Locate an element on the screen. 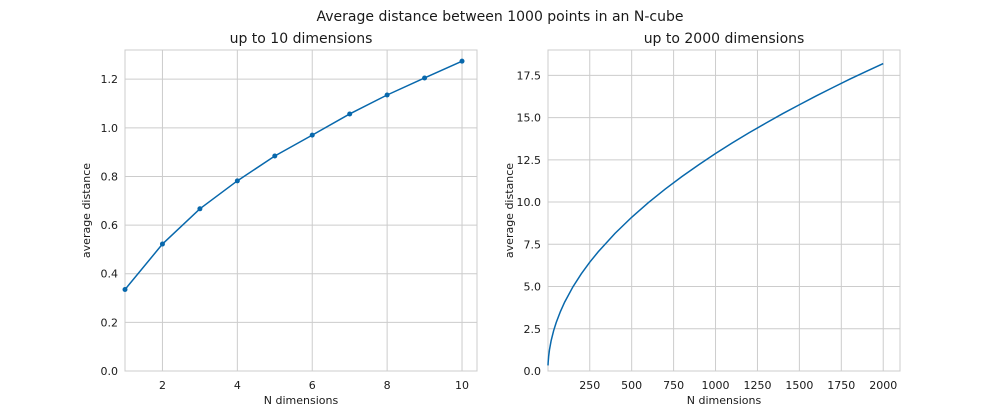  y-tick-label: 17.5 is located at coordinates (529, 75).